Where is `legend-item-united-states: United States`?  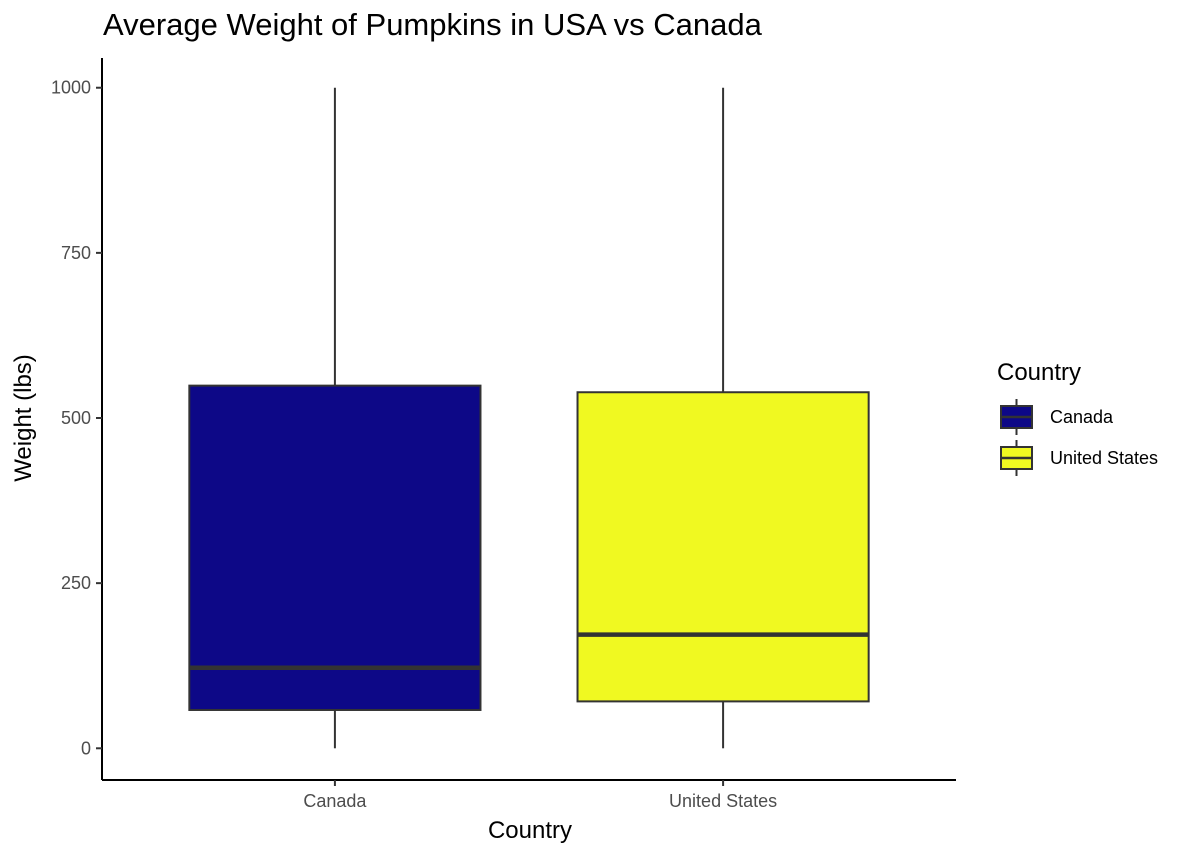
legend-item-united-states: United States is located at coordinates (1079, 458).